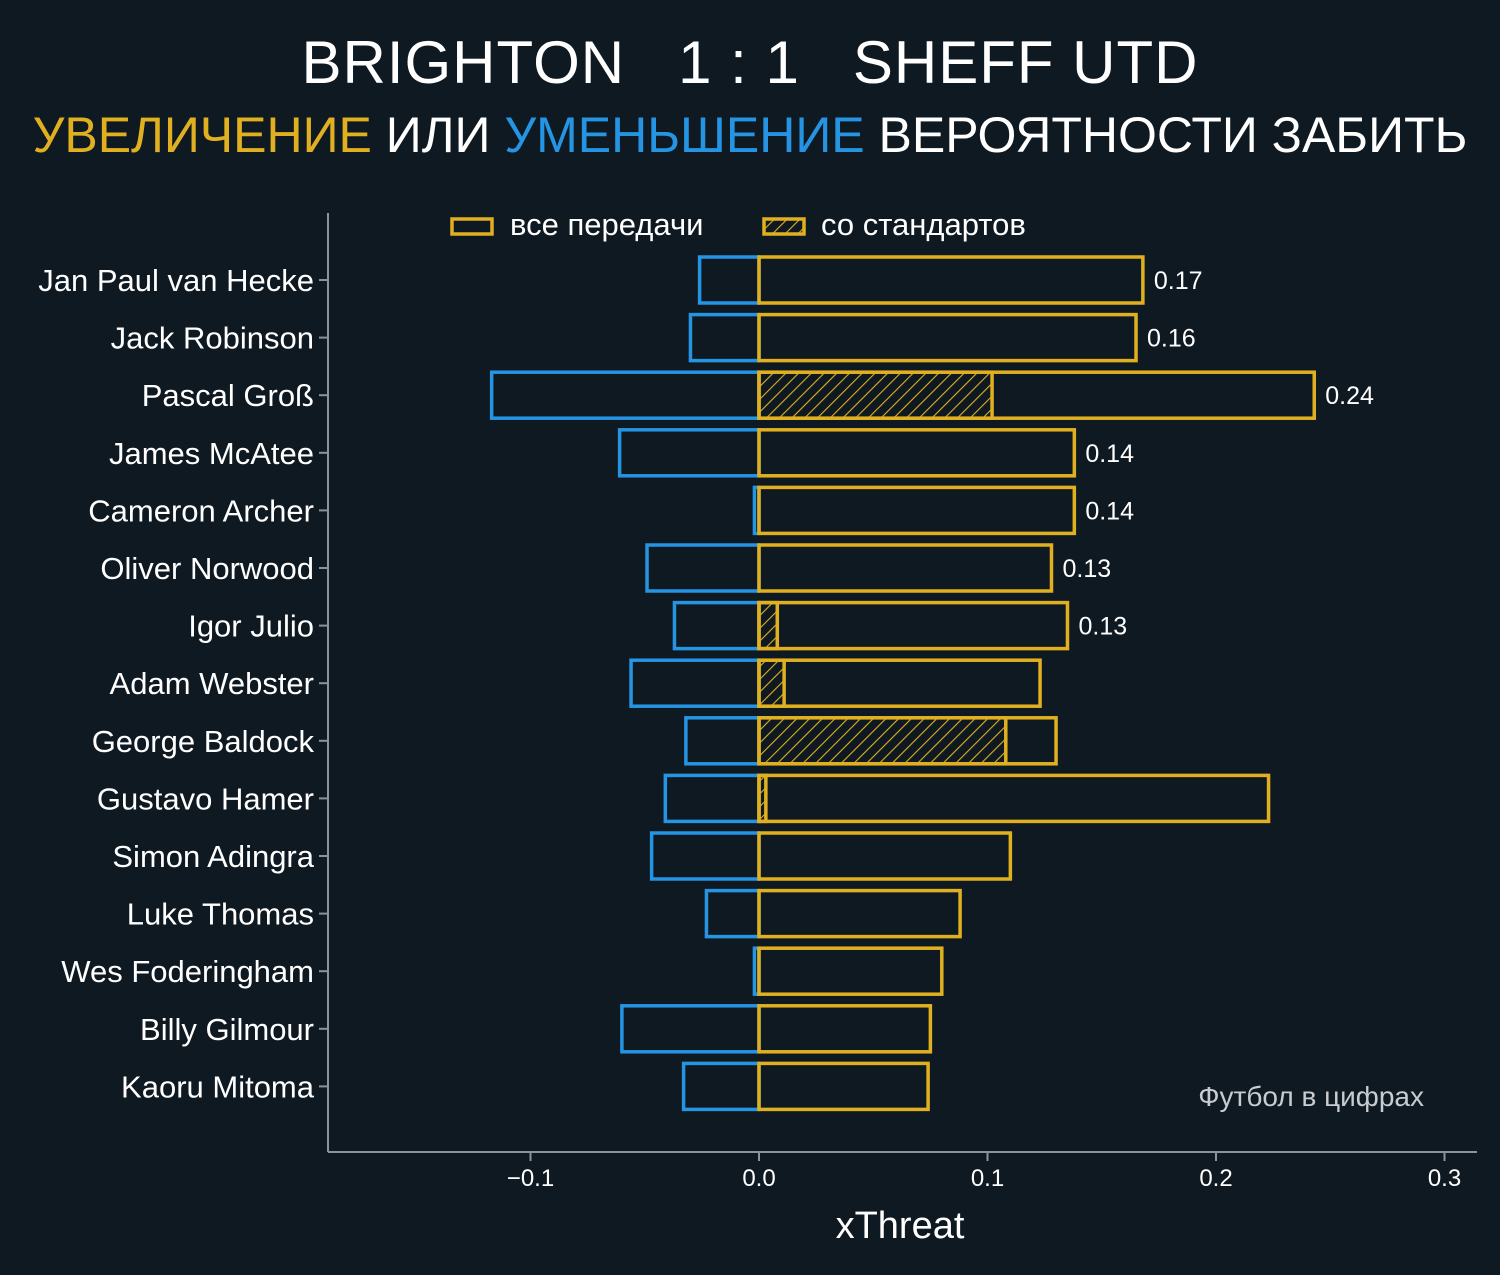 The height and width of the screenshot is (1275, 1500). Describe the element at coordinates (218, 1086) in the screenshot. I see `y-tick-label: Kaoru Mitoma` at that location.